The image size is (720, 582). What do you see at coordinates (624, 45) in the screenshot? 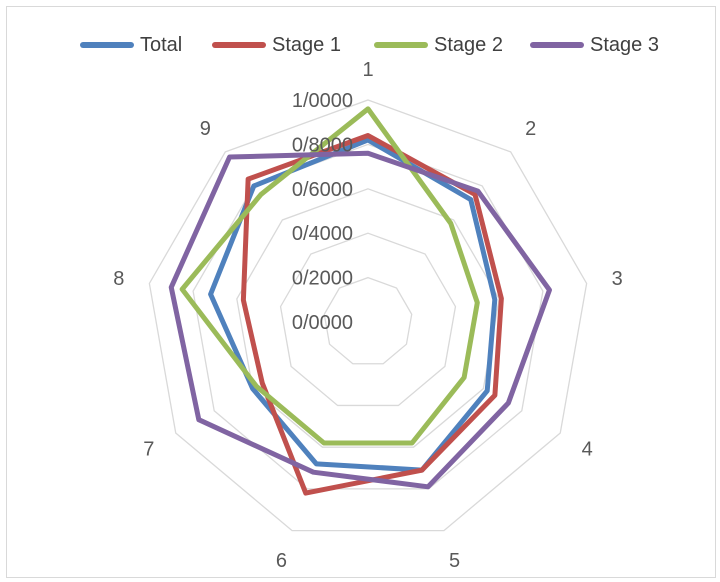
I see `legend-label-stage-3: Stage 3` at bounding box center [624, 45].